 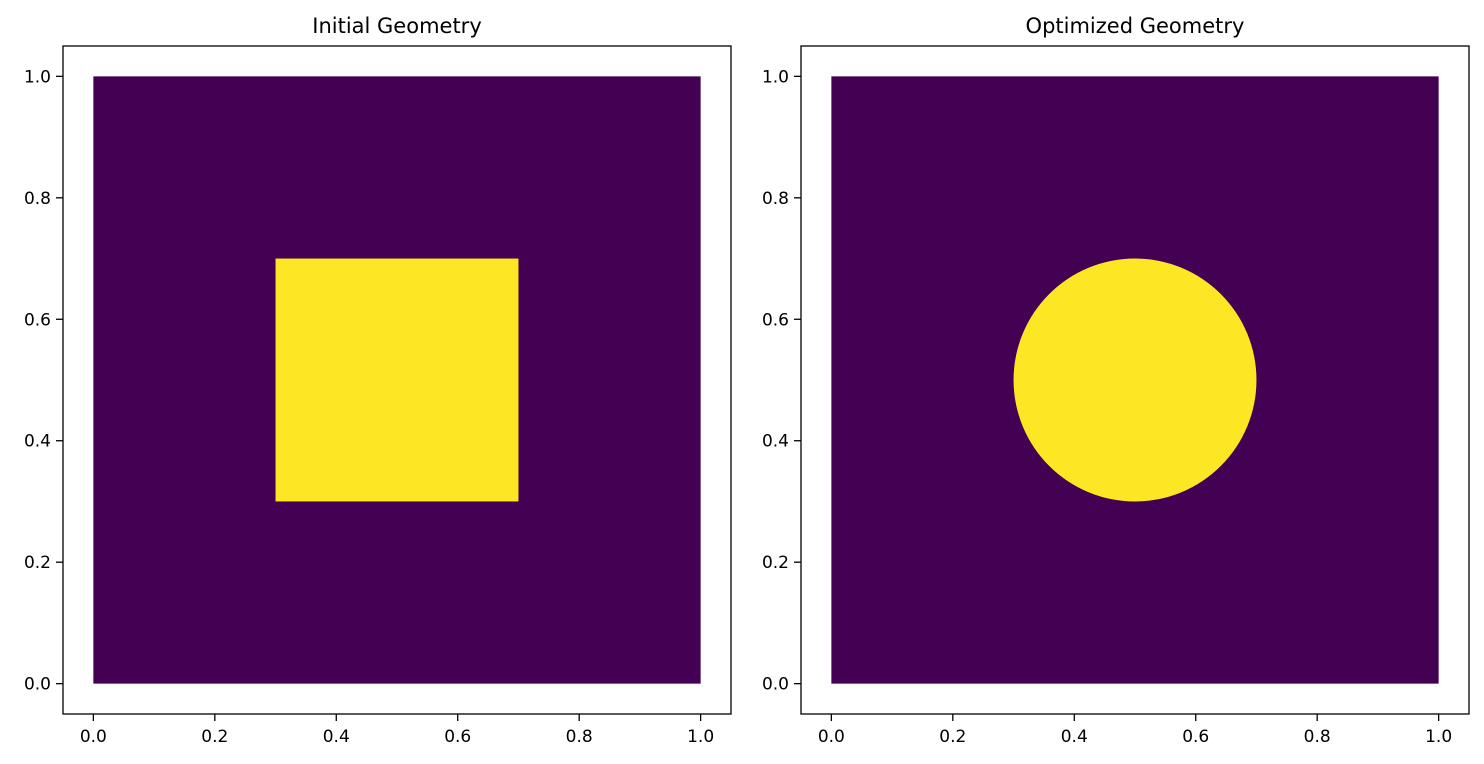 What do you see at coordinates (397, 26) in the screenshot?
I see `chart-title: Initial Geometry` at bounding box center [397, 26].